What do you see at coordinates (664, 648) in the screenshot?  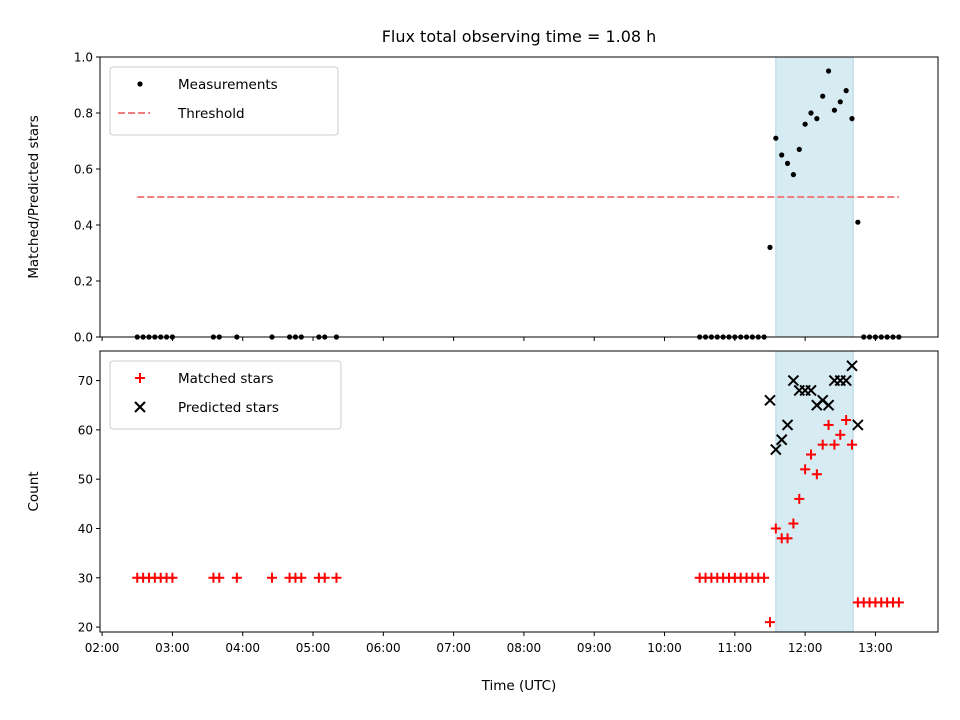 I see `x-tick-label: 10:00` at bounding box center [664, 648].